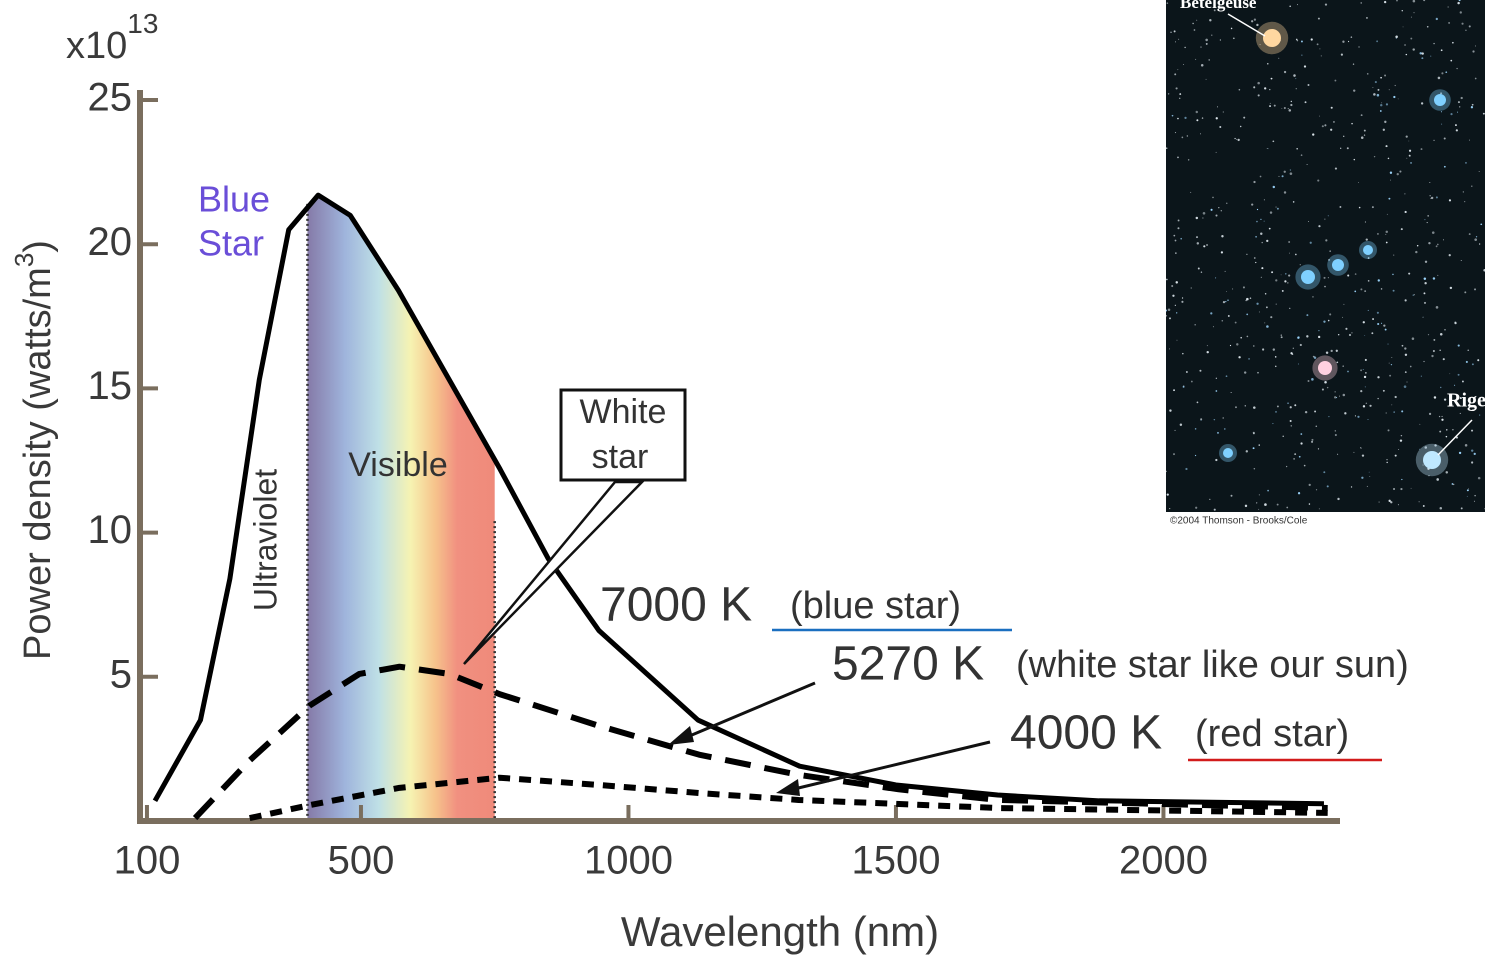  Describe the element at coordinates (1228, 453) in the screenshot. I see `bright-star` at that location.